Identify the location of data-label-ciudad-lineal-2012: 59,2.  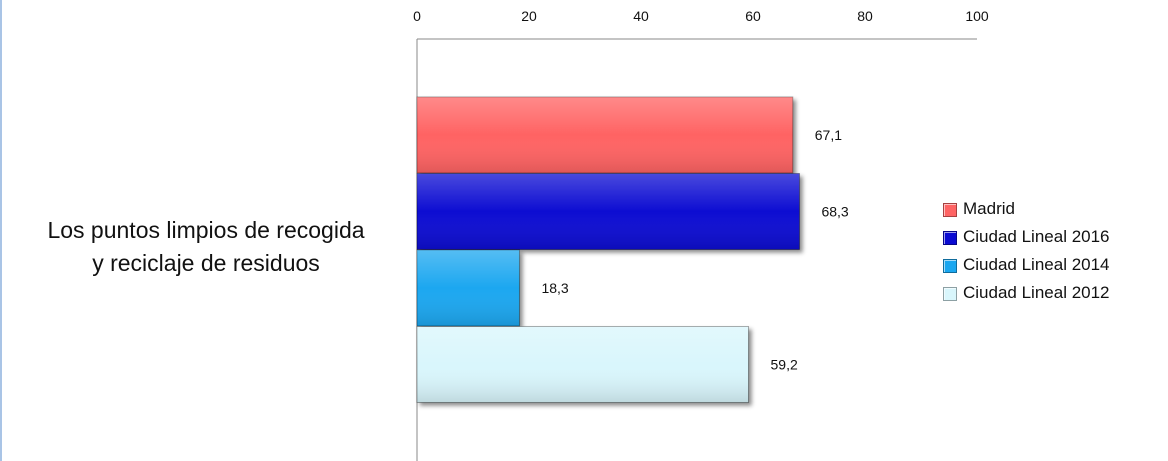
(784, 365).